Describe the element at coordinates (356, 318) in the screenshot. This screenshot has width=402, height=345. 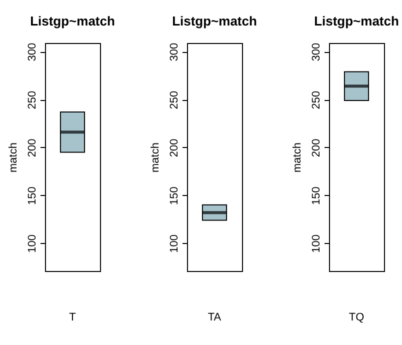
I see `x-tick-label: TQ` at that location.